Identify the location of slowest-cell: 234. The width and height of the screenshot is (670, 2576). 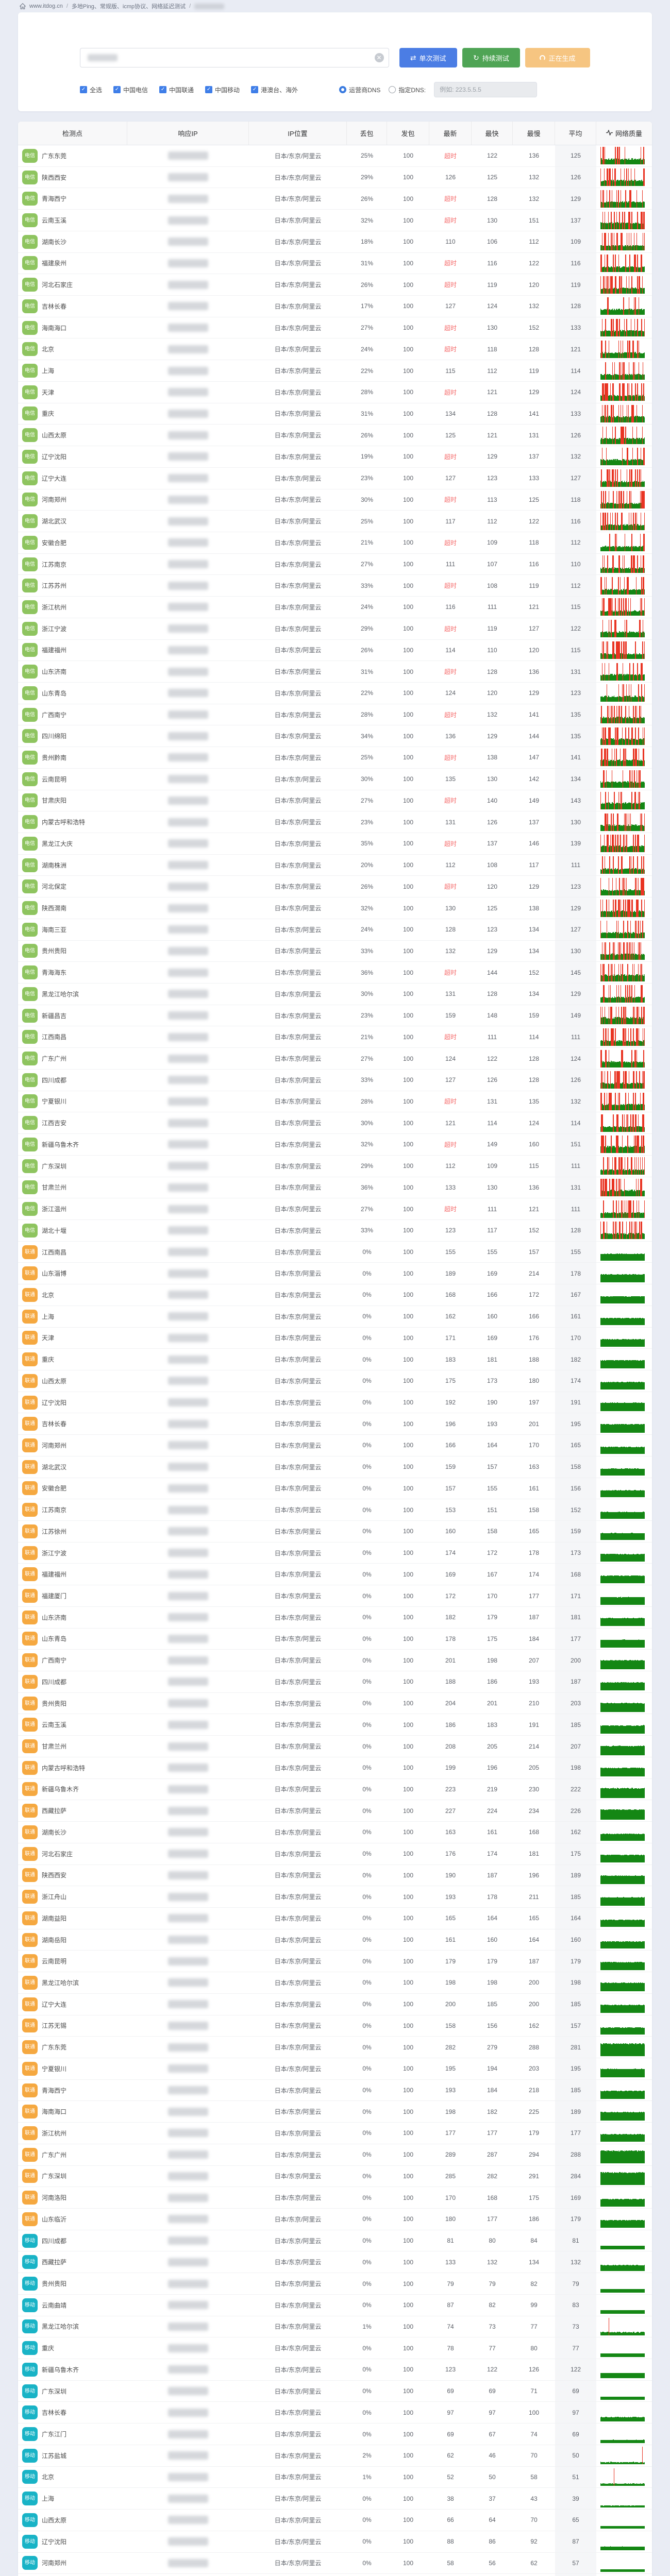
(534, 1811).